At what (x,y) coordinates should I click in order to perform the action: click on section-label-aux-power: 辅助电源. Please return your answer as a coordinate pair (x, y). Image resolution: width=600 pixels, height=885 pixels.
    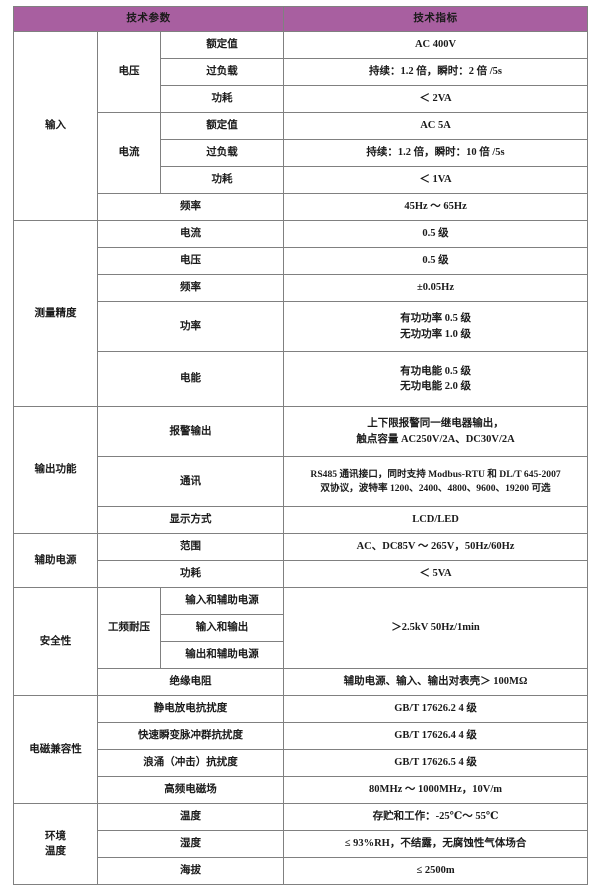
    Looking at the image, I should click on (55, 560).